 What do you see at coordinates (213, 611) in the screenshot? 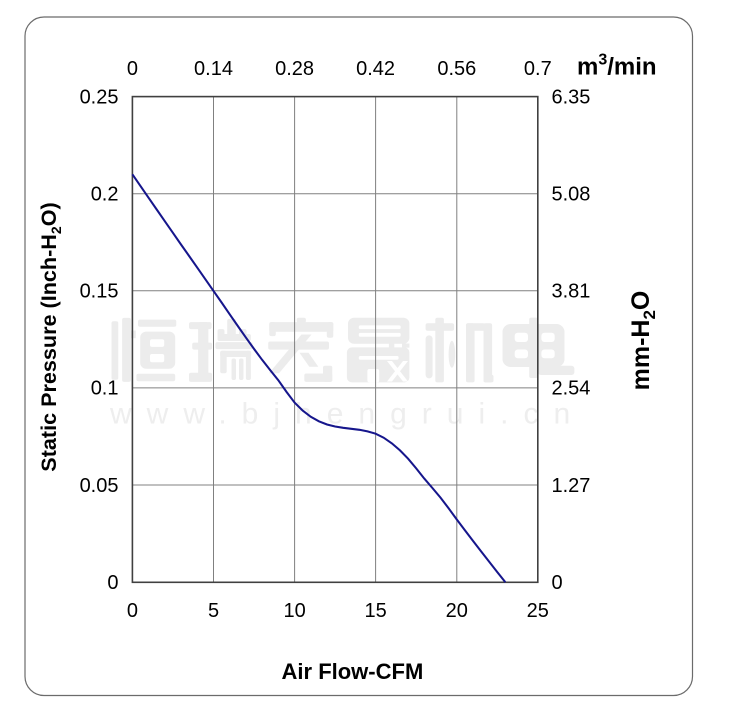
I see `svg-text: 5` at bounding box center [213, 611].